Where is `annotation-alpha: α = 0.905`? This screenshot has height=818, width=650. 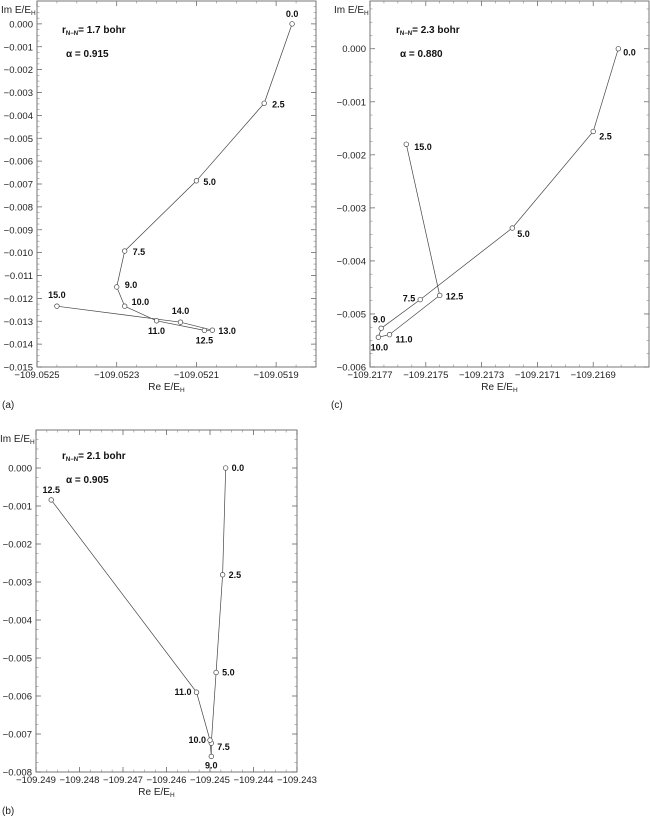 annotation-alpha: α = 0.905 is located at coordinates (87, 480).